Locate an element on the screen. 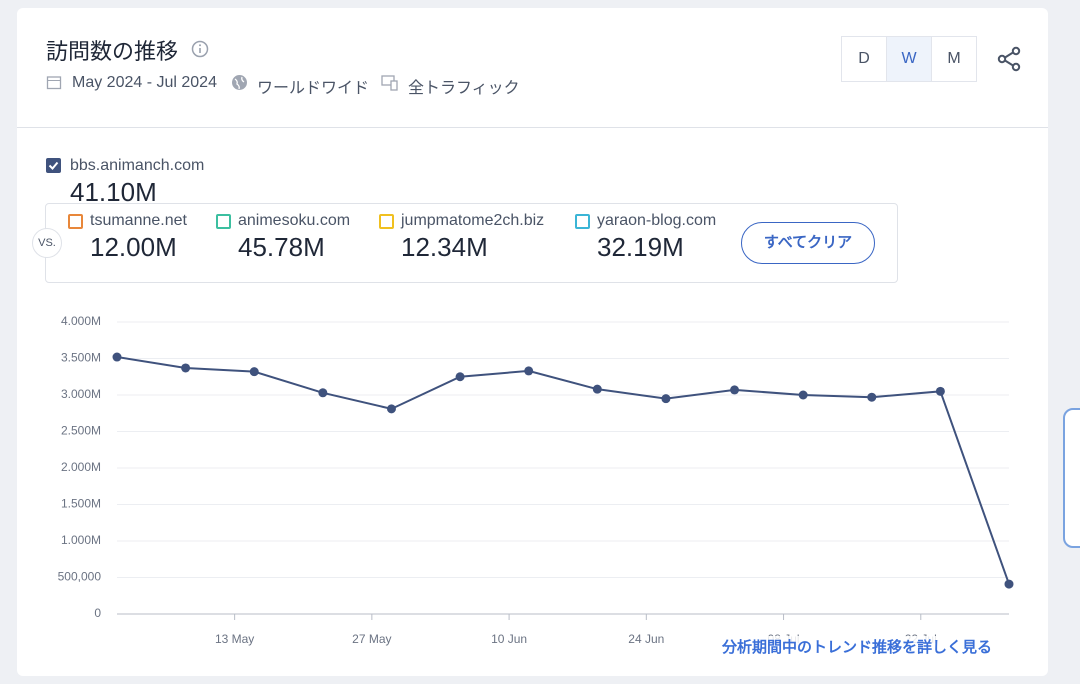  competitor-value: 45.78M is located at coordinates (281, 247).